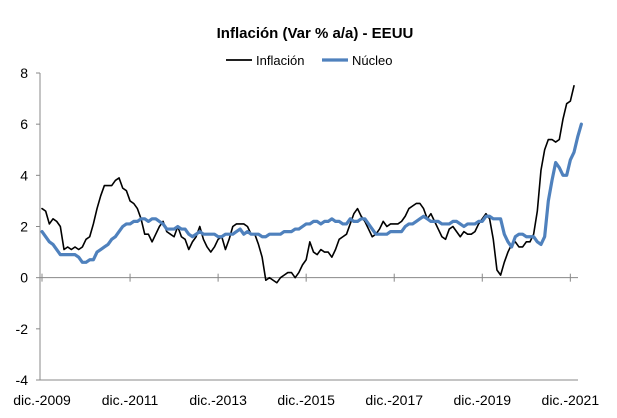 The image size is (617, 418). Describe the element at coordinates (482, 400) in the screenshot. I see `x-tick-label: dic.-2019` at that location.